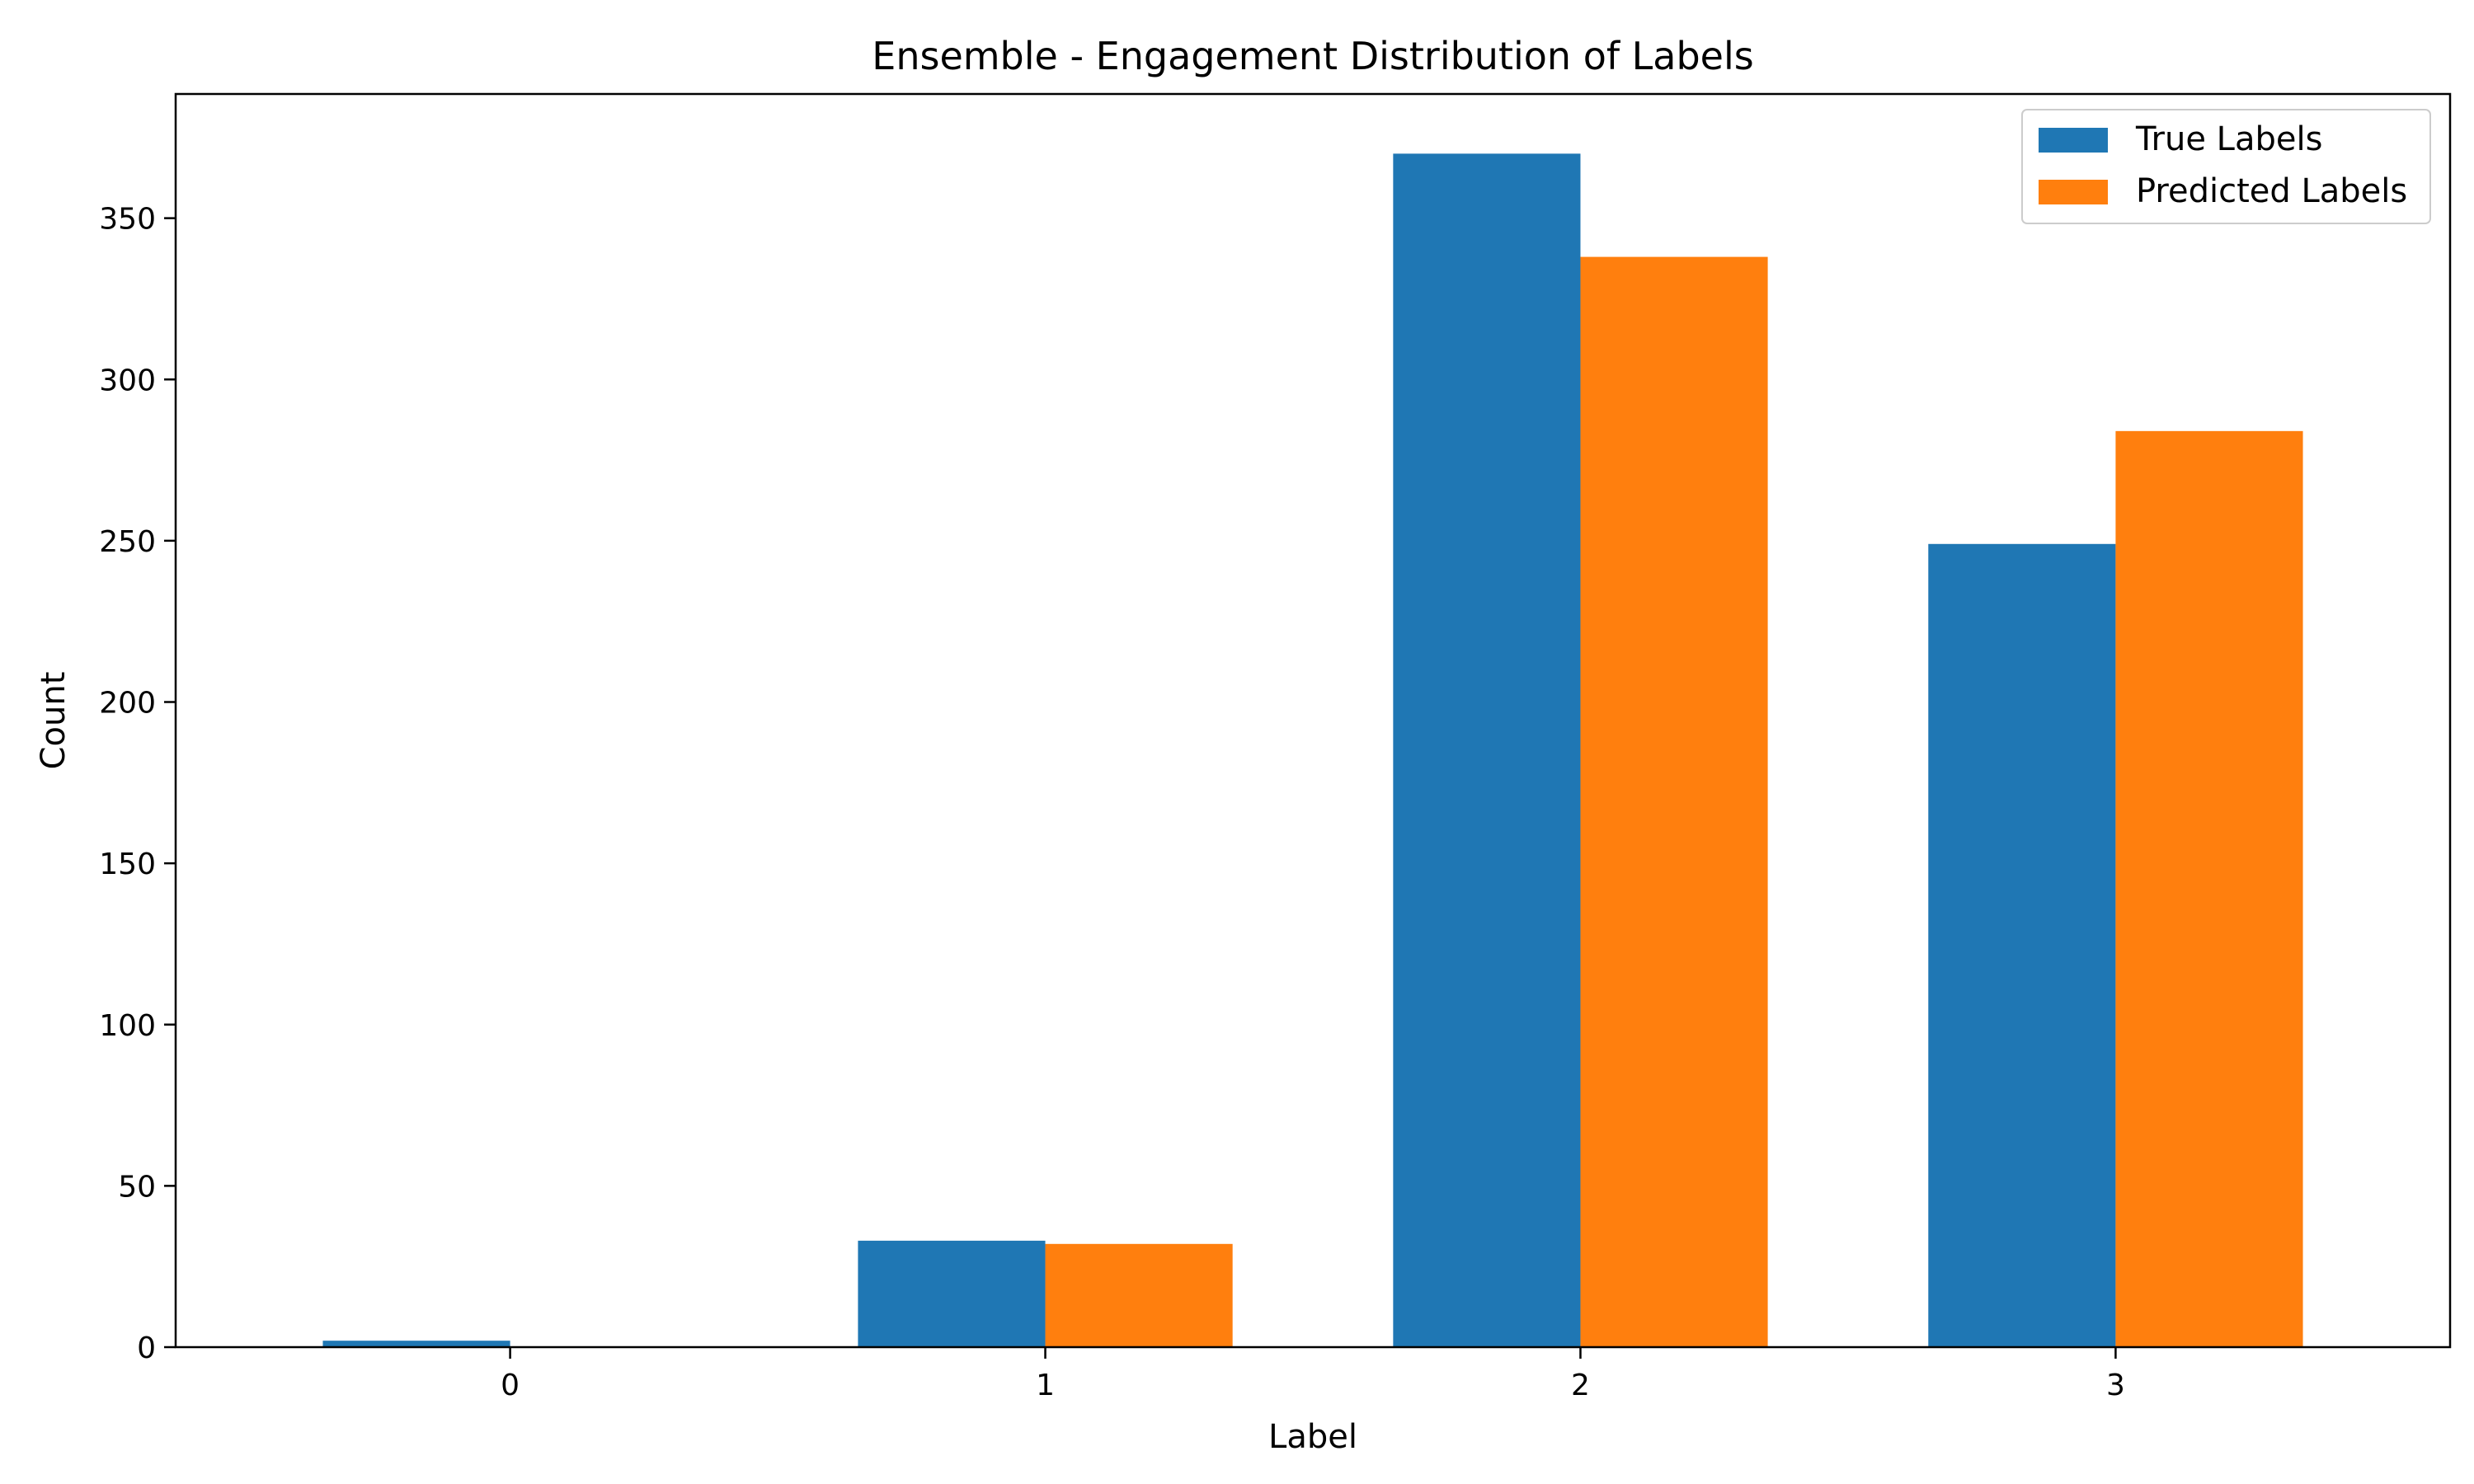 The image size is (2474, 1484). What do you see at coordinates (510, 1385) in the screenshot?
I see `x-tick-label: 0` at bounding box center [510, 1385].